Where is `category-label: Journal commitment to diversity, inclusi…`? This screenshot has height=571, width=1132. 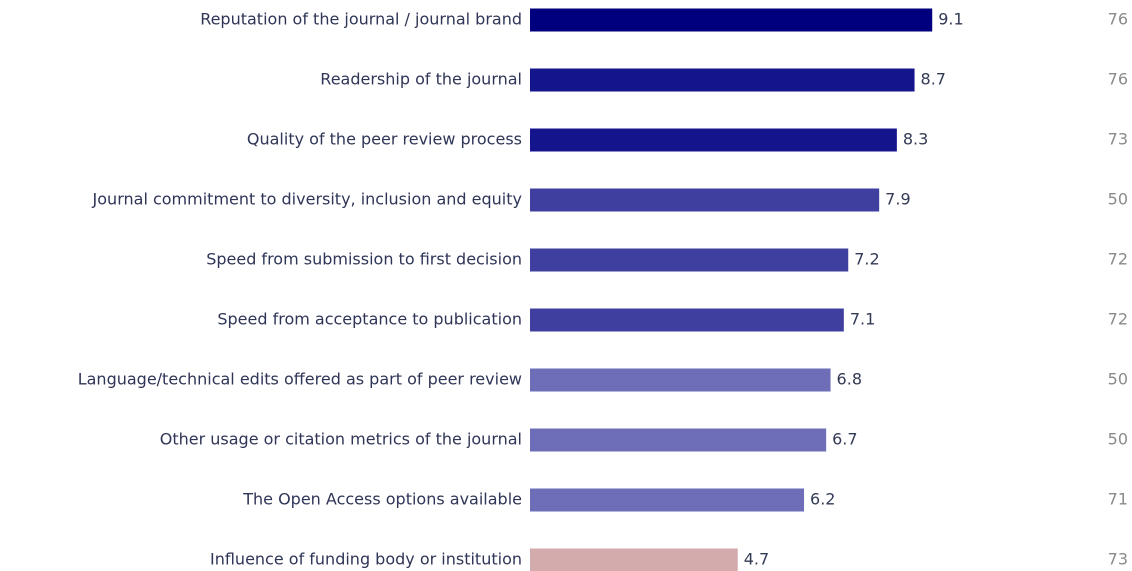 category-label: Journal commitment to diversity, inclusi… is located at coordinates (307, 199).